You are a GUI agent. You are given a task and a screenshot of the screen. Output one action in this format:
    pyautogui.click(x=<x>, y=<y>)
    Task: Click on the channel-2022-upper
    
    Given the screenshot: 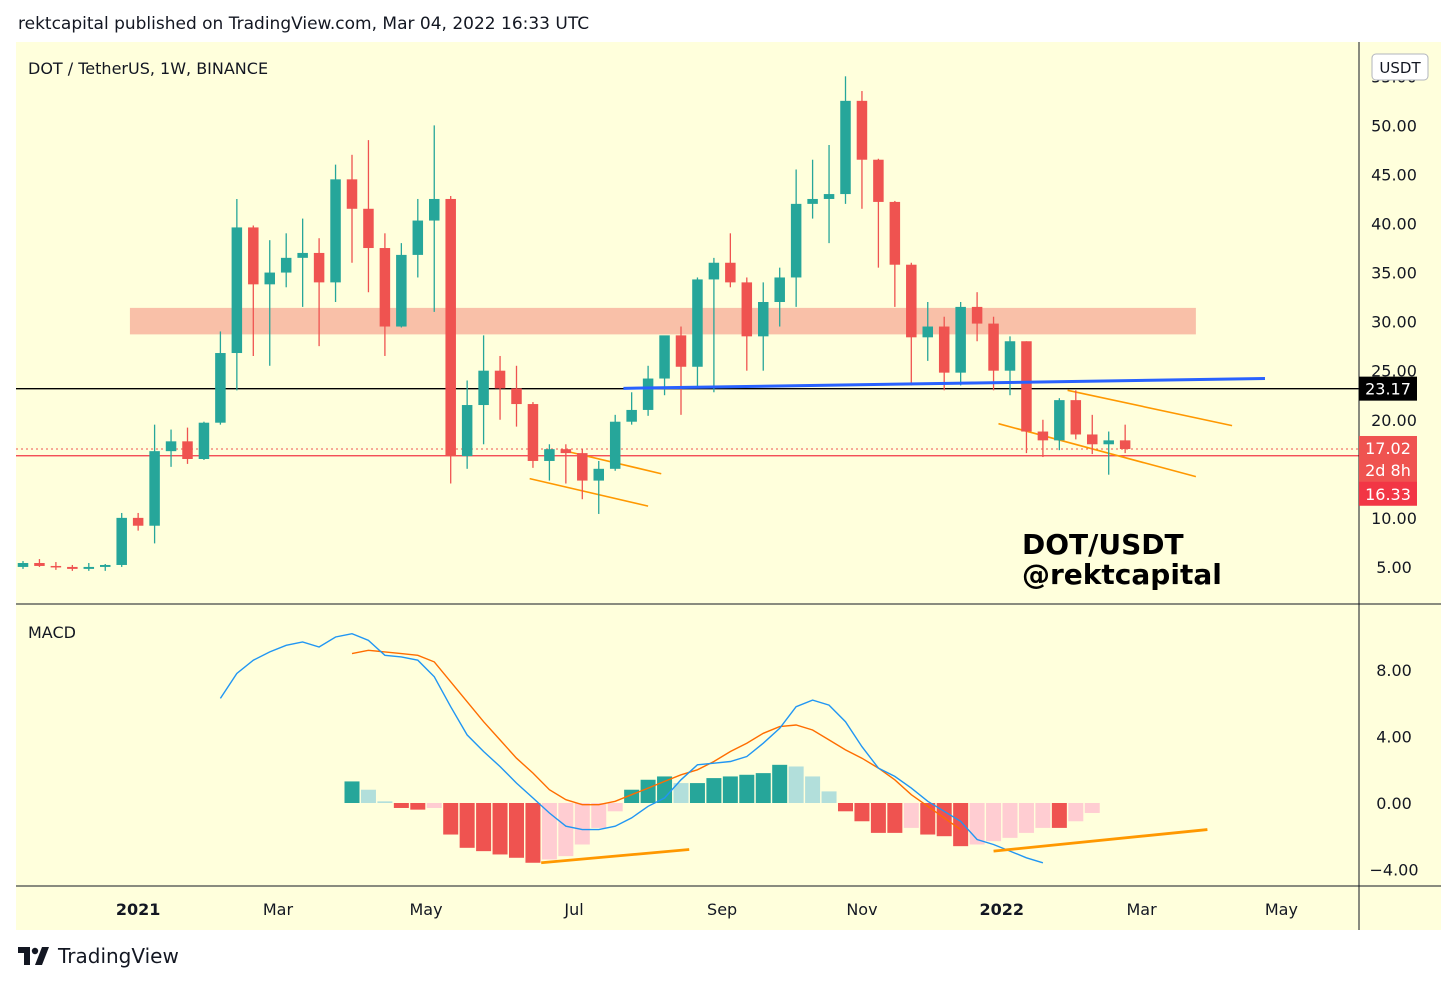 What is the action you would take?
    pyautogui.click(x=1150, y=408)
    